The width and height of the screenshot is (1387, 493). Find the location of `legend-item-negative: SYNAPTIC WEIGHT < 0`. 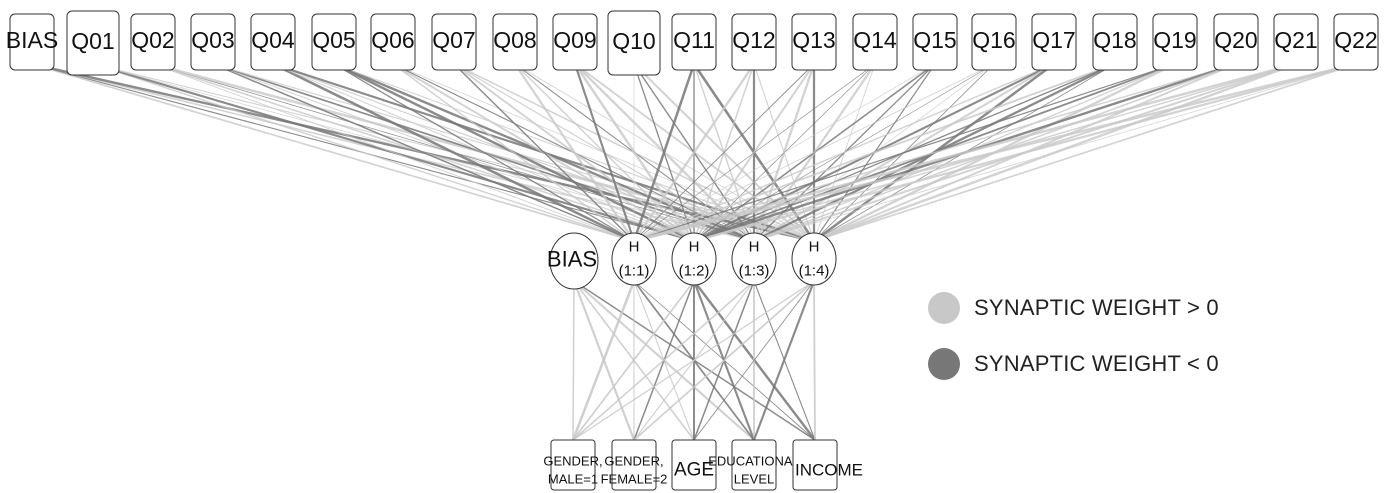

legend-item-negative: SYNAPTIC WEIGHT < 0 is located at coordinates (1073, 364).